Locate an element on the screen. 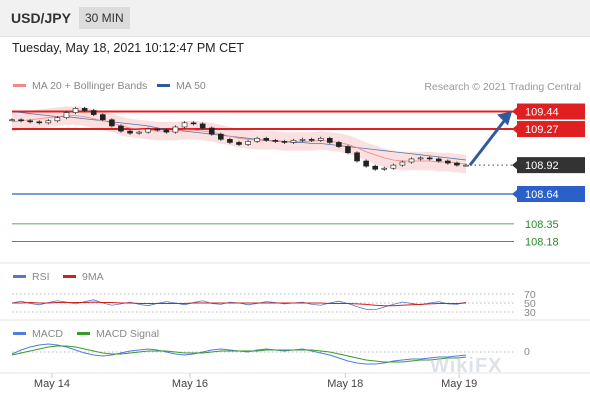 This screenshot has width=590, height=400. instrument-title: USD/JPY is located at coordinates (41, 18).